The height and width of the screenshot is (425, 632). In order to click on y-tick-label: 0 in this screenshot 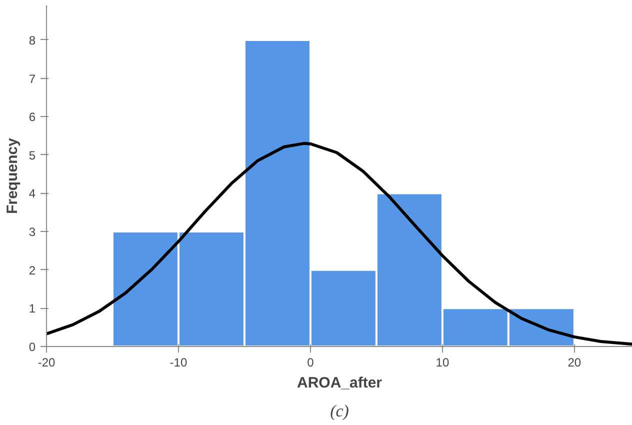, I will do `click(32, 347)`.